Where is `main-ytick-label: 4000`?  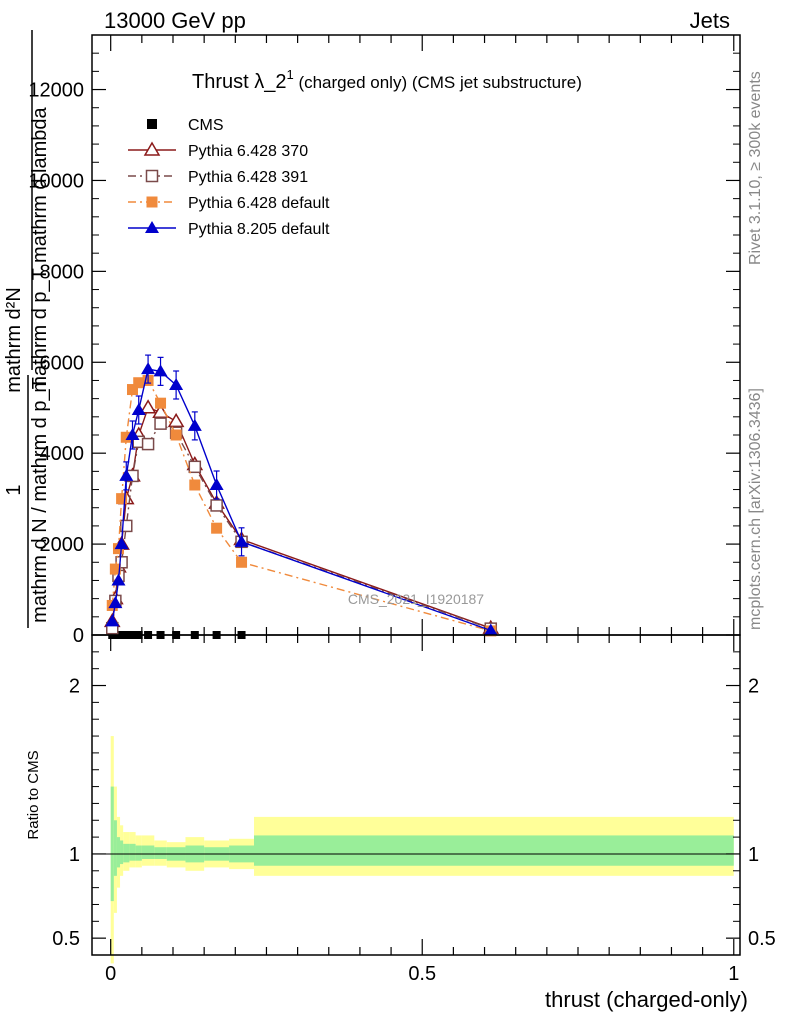
main-ytick-label: 4000 is located at coordinates (62, 454).